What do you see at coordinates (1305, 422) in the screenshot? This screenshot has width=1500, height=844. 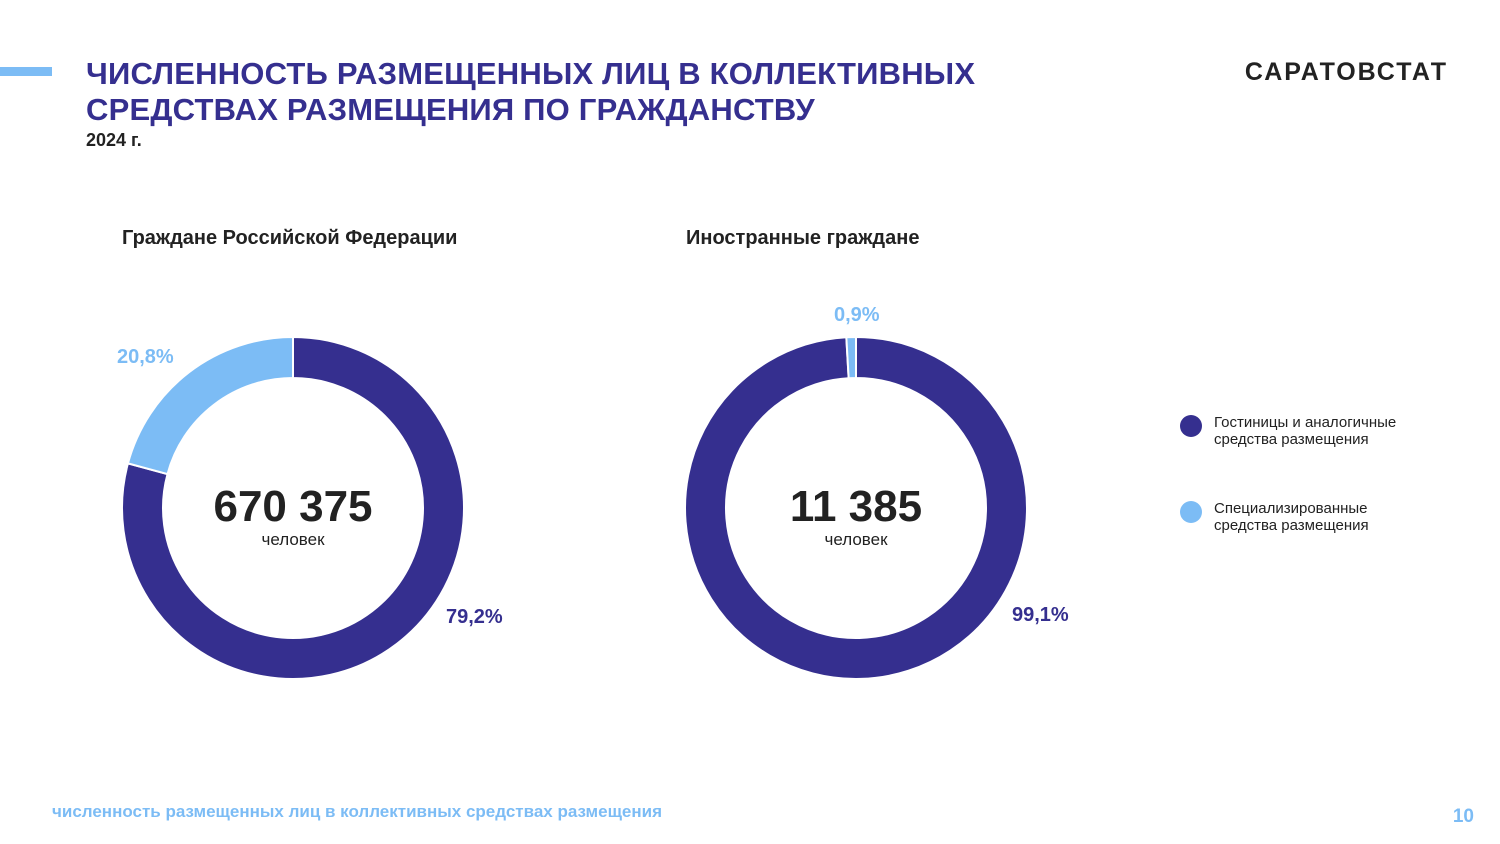 I see `legend-label-hotels-line-1: Гостиницы и аналогичные` at bounding box center [1305, 422].